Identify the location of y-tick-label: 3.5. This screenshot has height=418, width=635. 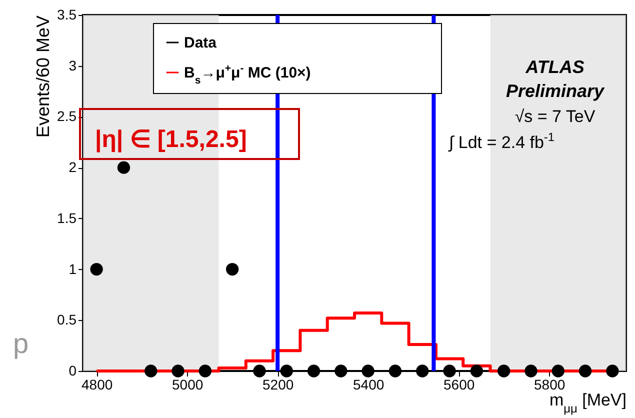
(67, 14).